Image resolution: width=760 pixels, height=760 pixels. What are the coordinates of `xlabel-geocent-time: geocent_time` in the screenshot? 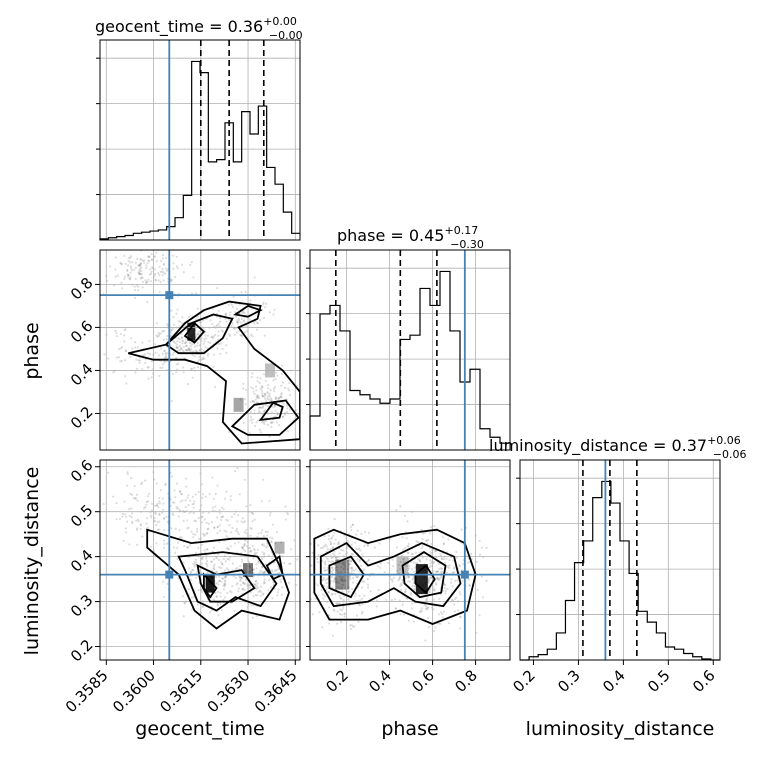 It's located at (199, 729).